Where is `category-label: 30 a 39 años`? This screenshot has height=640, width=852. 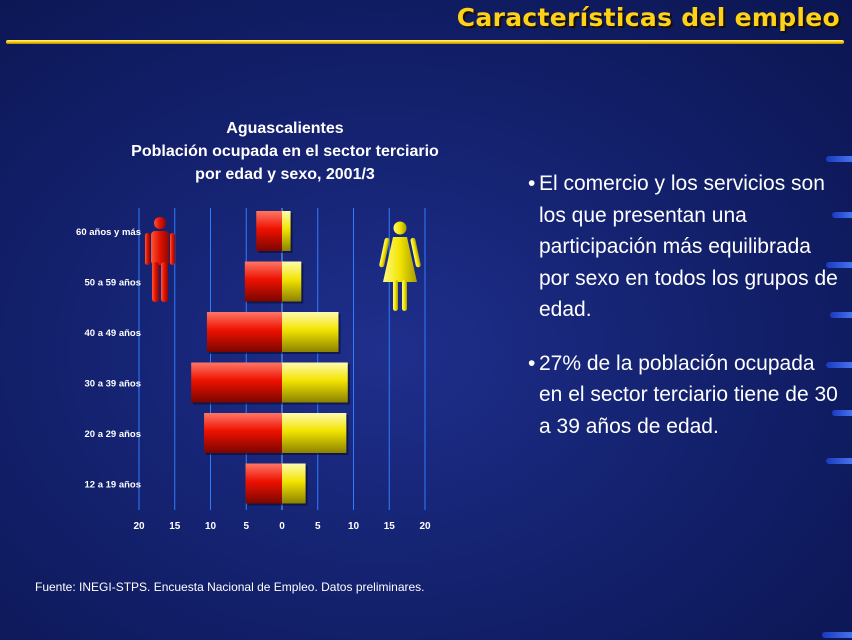 category-label: 30 a 39 años is located at coordinates (112, 384).